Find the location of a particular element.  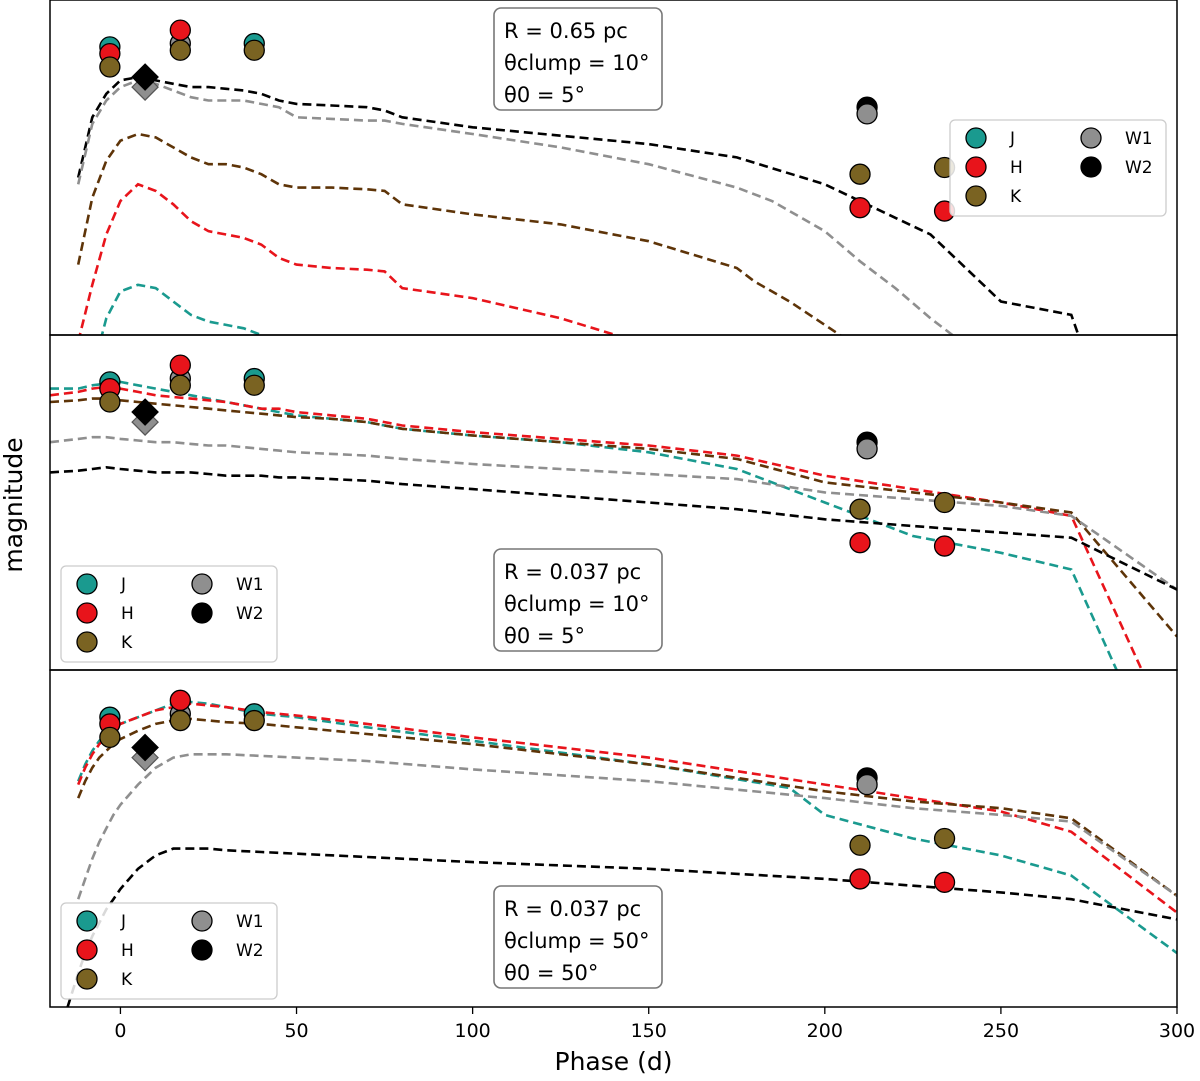

model-curve-h is located at coordinates (349, 258).